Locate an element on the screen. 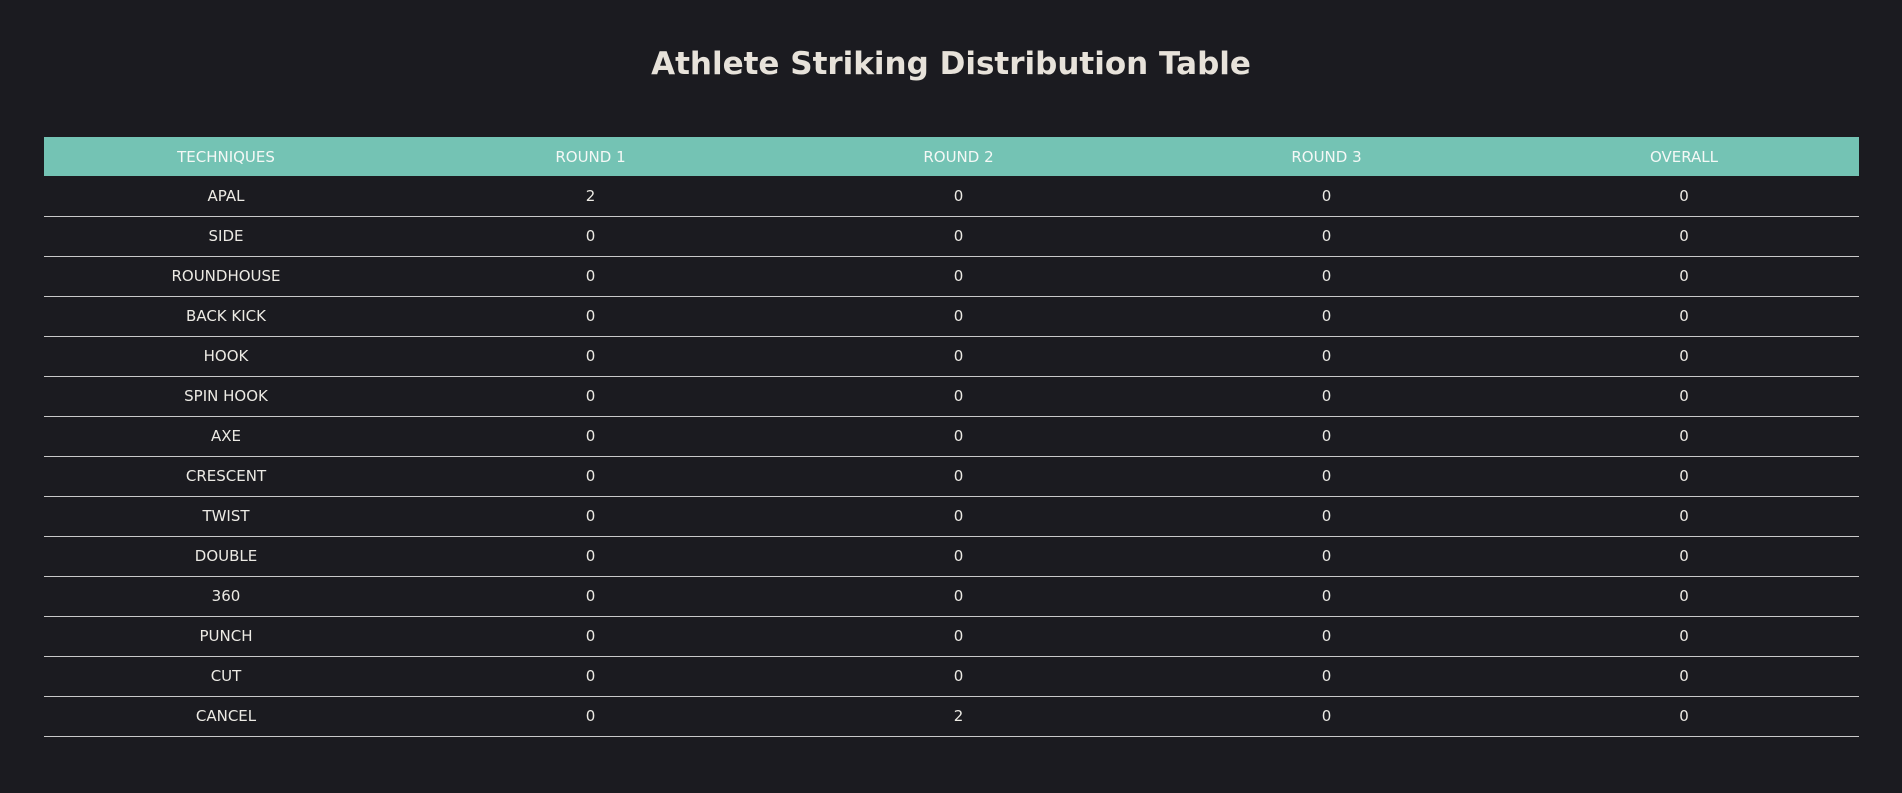  technique-cell: 360 is located at coordinates (226, 596).